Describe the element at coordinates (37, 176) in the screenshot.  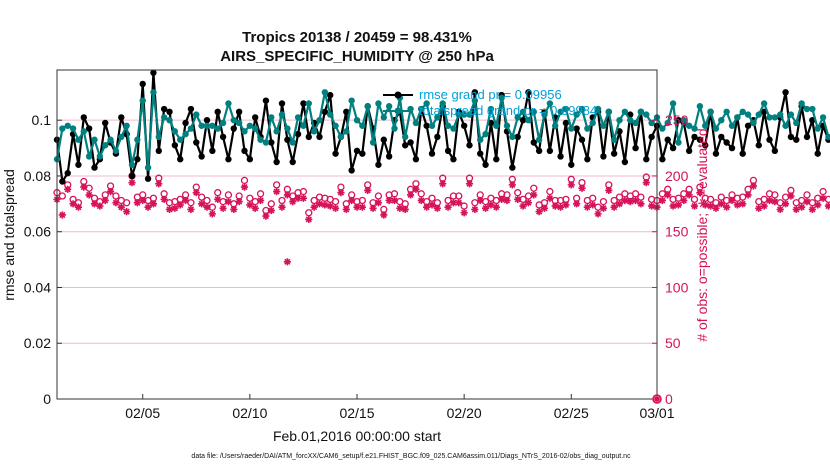
I see `y-tick-label-4: 0.08` at that location.